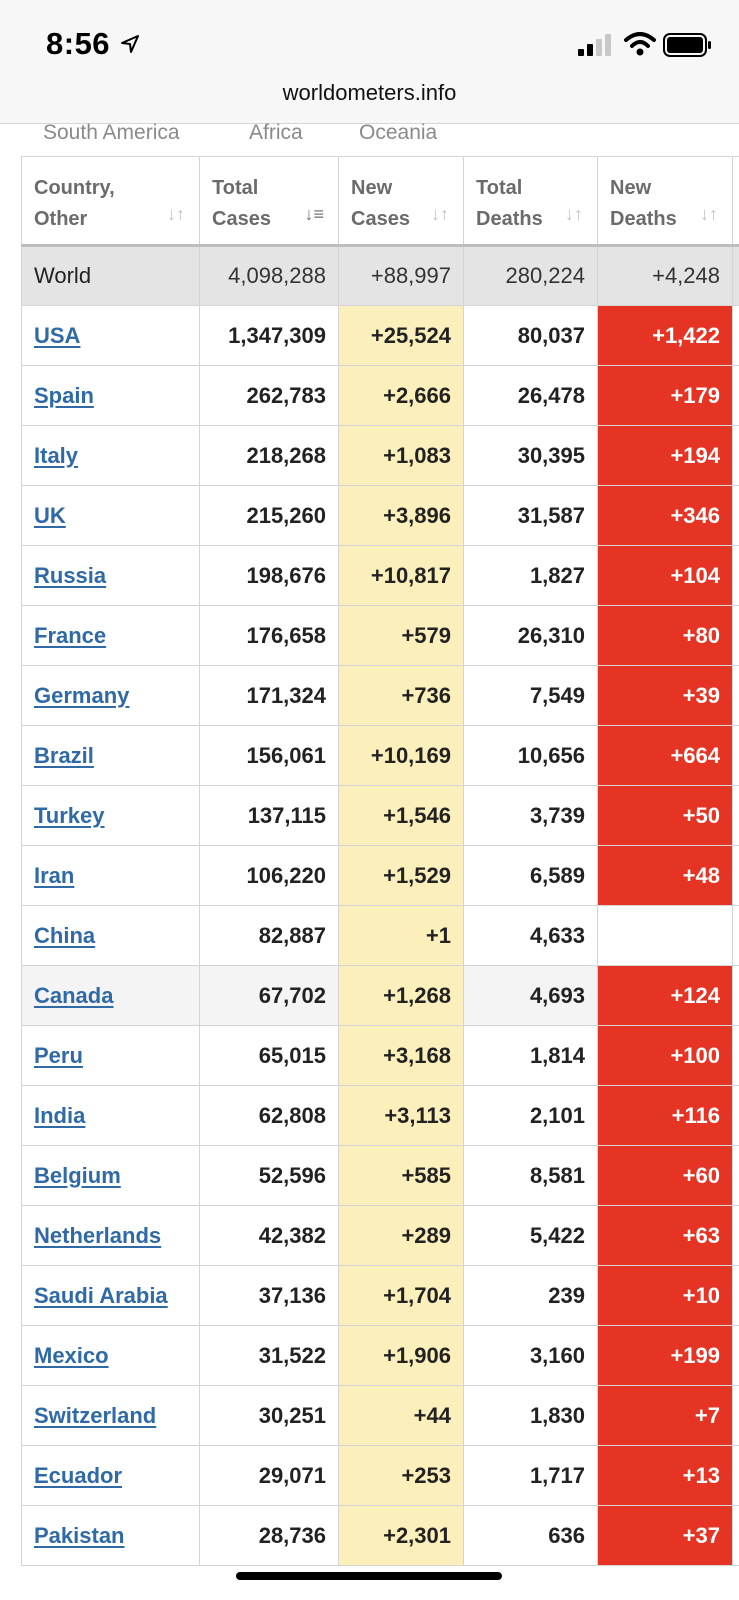  Describe the element at coordinates (665, 335) in the screenshot. I see `new-deaths-cell: +1,422` at that location.